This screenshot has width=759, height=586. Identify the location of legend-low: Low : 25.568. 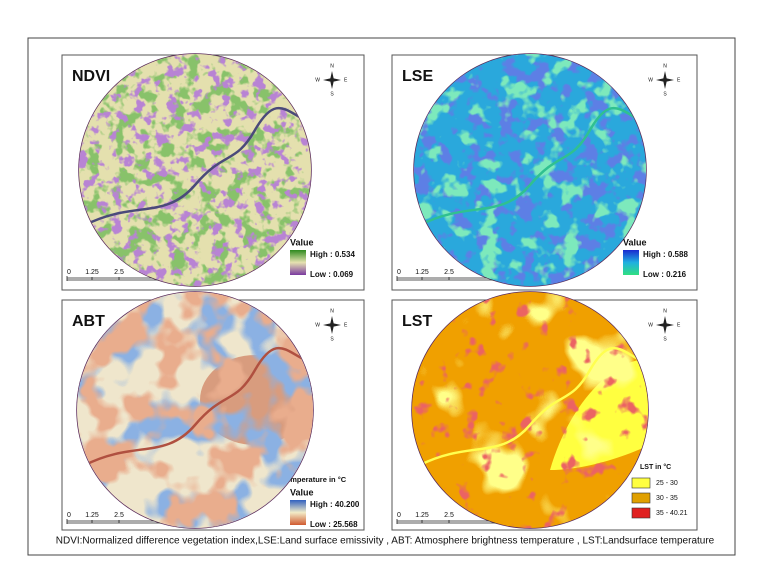
(334, 524).